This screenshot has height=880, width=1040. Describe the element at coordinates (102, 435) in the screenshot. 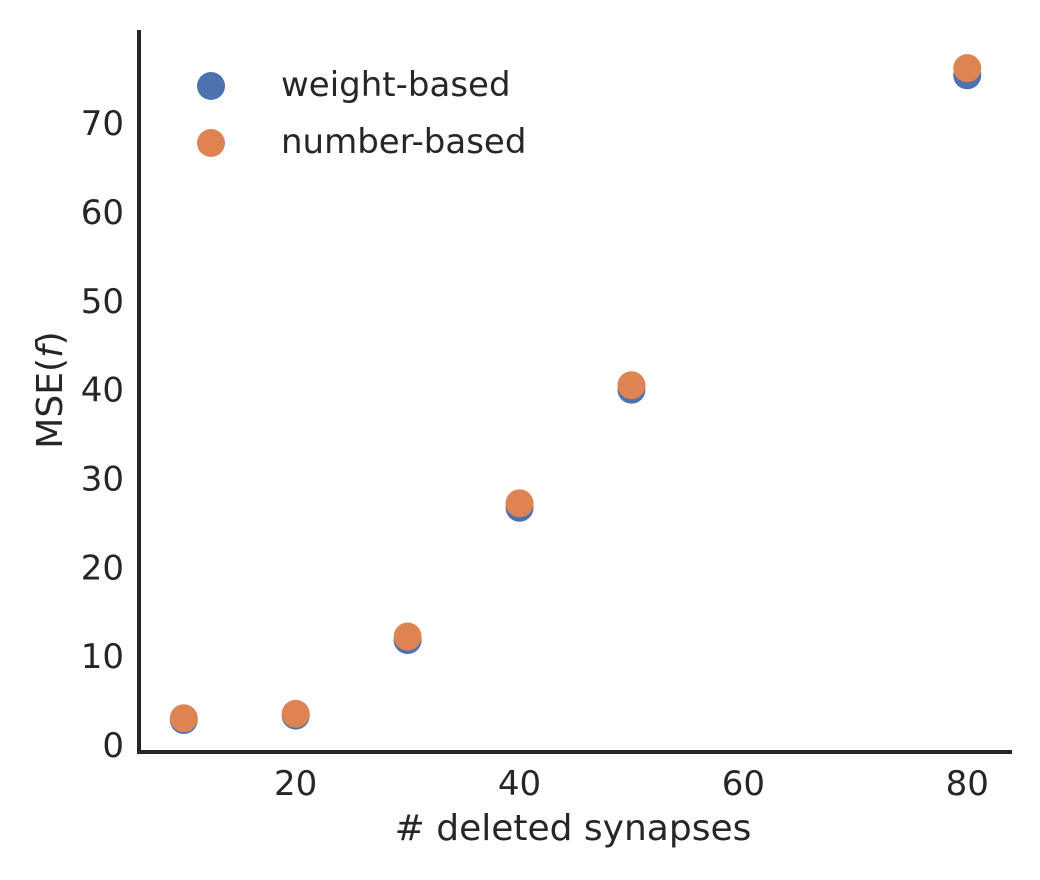

I see `y-ticks: 0 10 20 30 40 50 60 70` at that location.